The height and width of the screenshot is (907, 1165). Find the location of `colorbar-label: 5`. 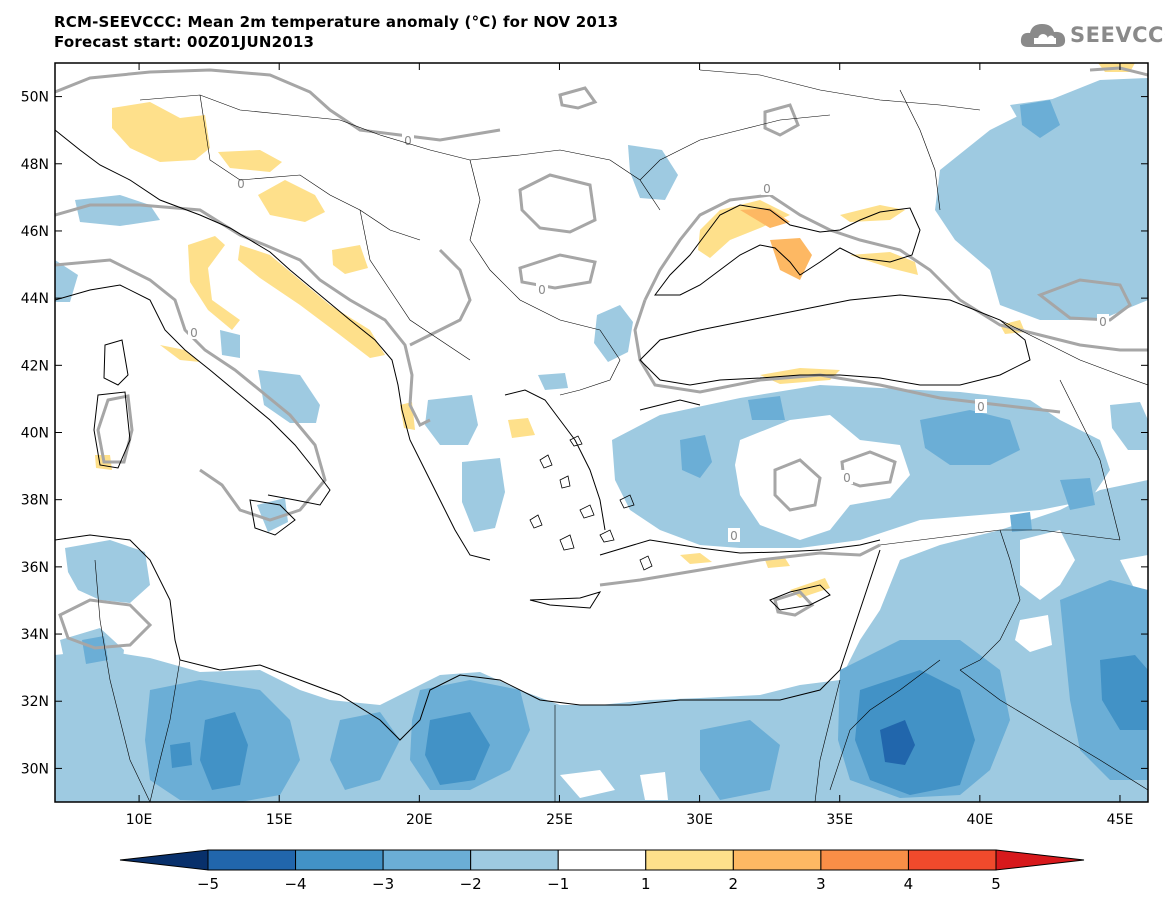

colorbar-label: 5 is located at coordinates (996, 884).